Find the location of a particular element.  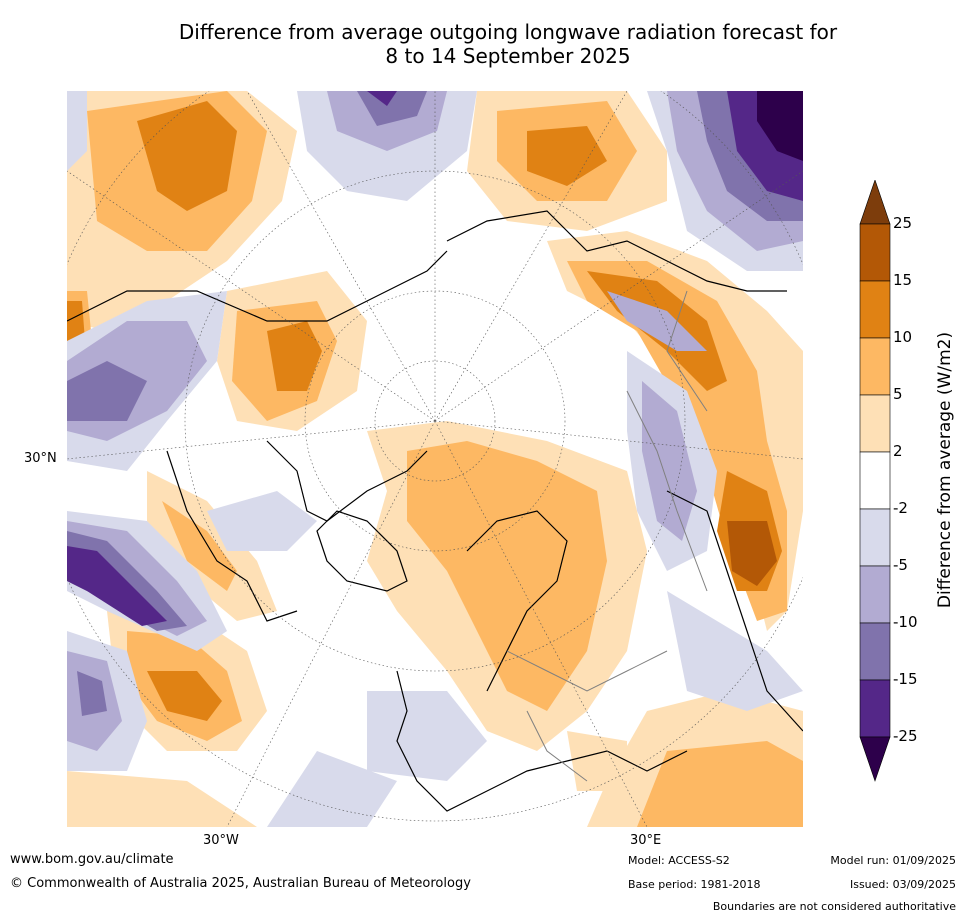

title-line-2: 8 to 14 September 2025 is located at coordinates (508, 56).